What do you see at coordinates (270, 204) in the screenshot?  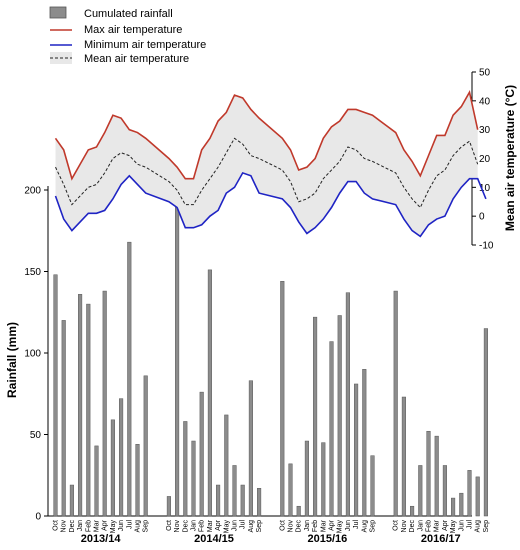 I see `min-temperature-line` at bounding box center [270, 204].